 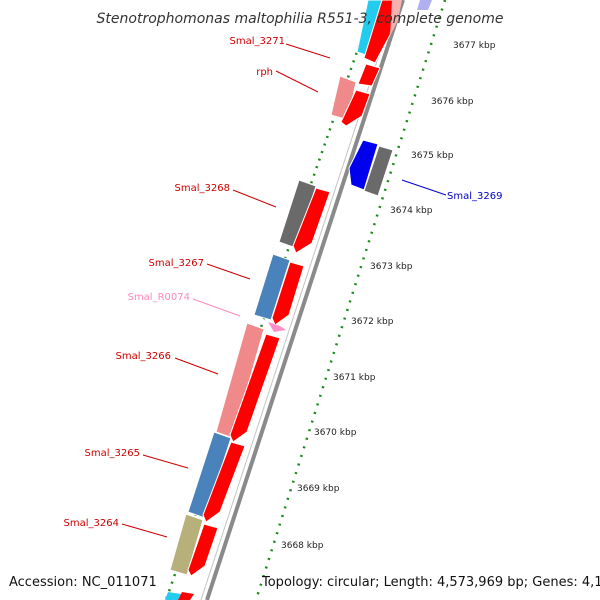 What do you see at coordinates (335, 433) in the screenshot?
I see `scale-label: 3670 kbp` at bounding box center [335, 433].